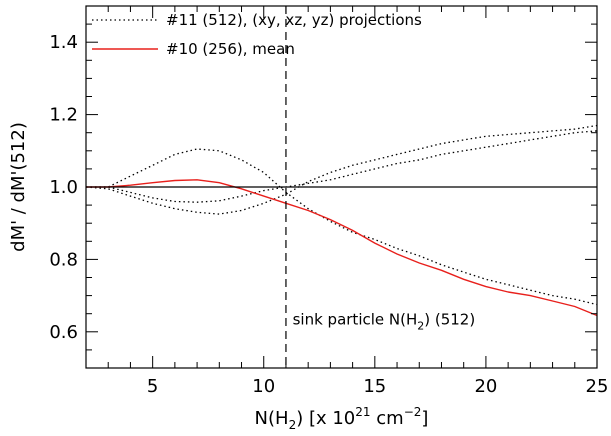  Describe the element at coordinates (63, 259) in the screenshot. I see `y-tick-label: 0.8` at that location.